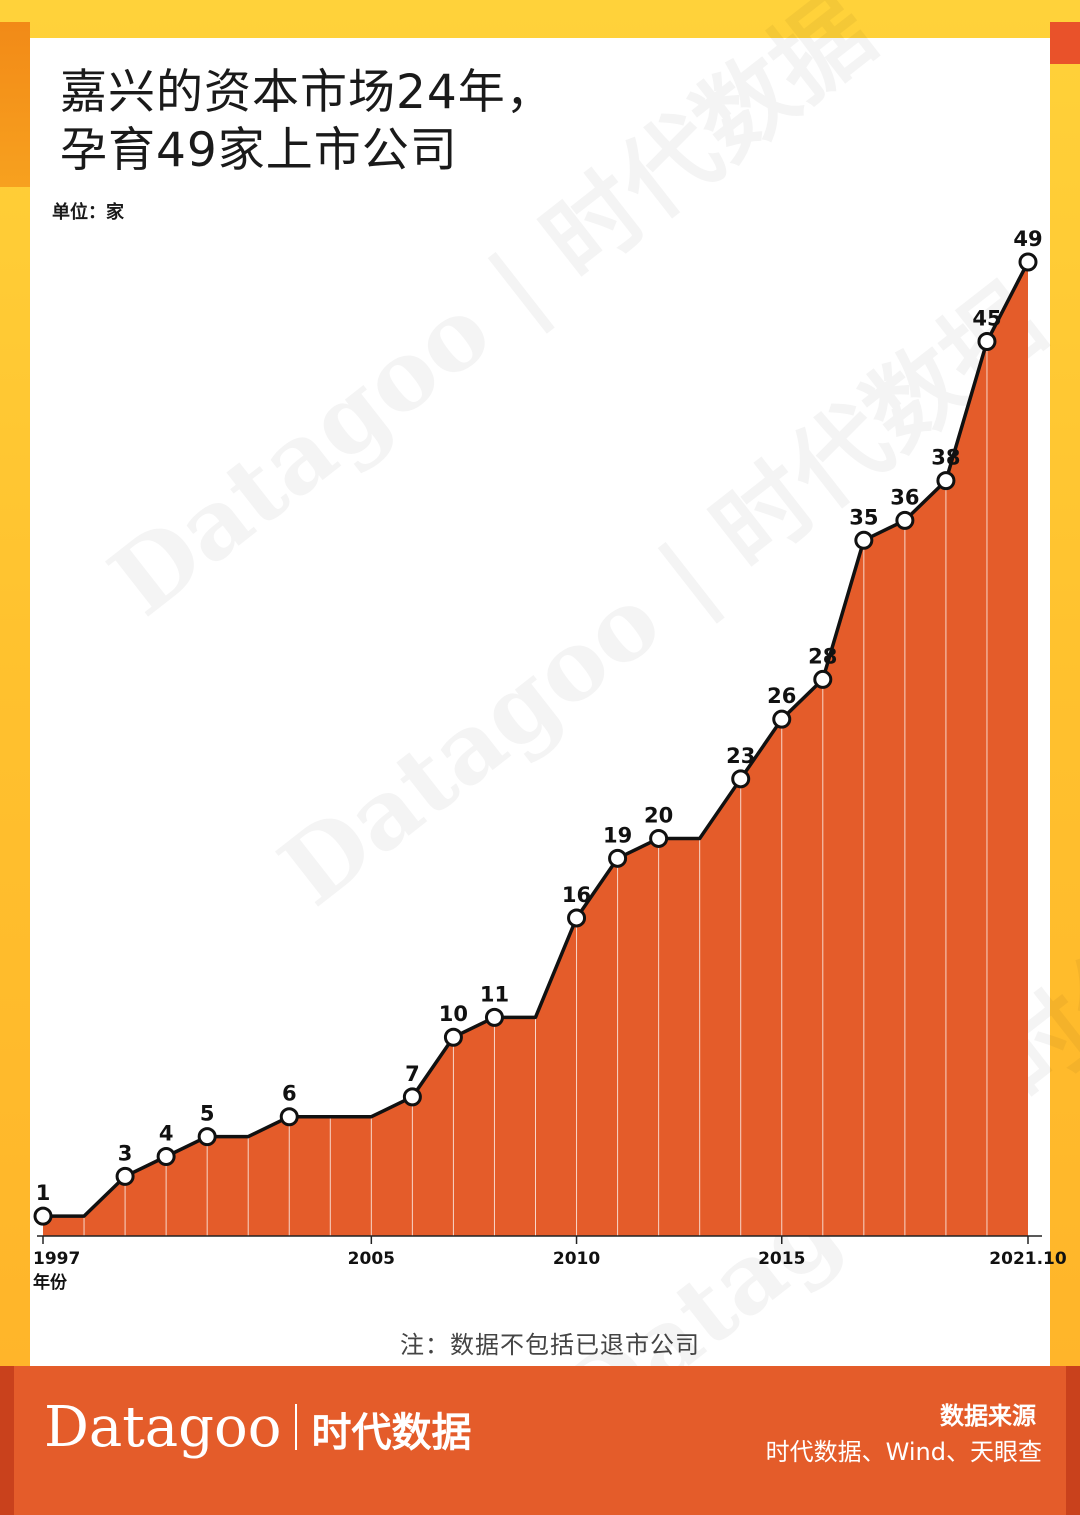 This screenshot has width=1080, height=1515. I want to click on data-label: 11, so click(494, 994).